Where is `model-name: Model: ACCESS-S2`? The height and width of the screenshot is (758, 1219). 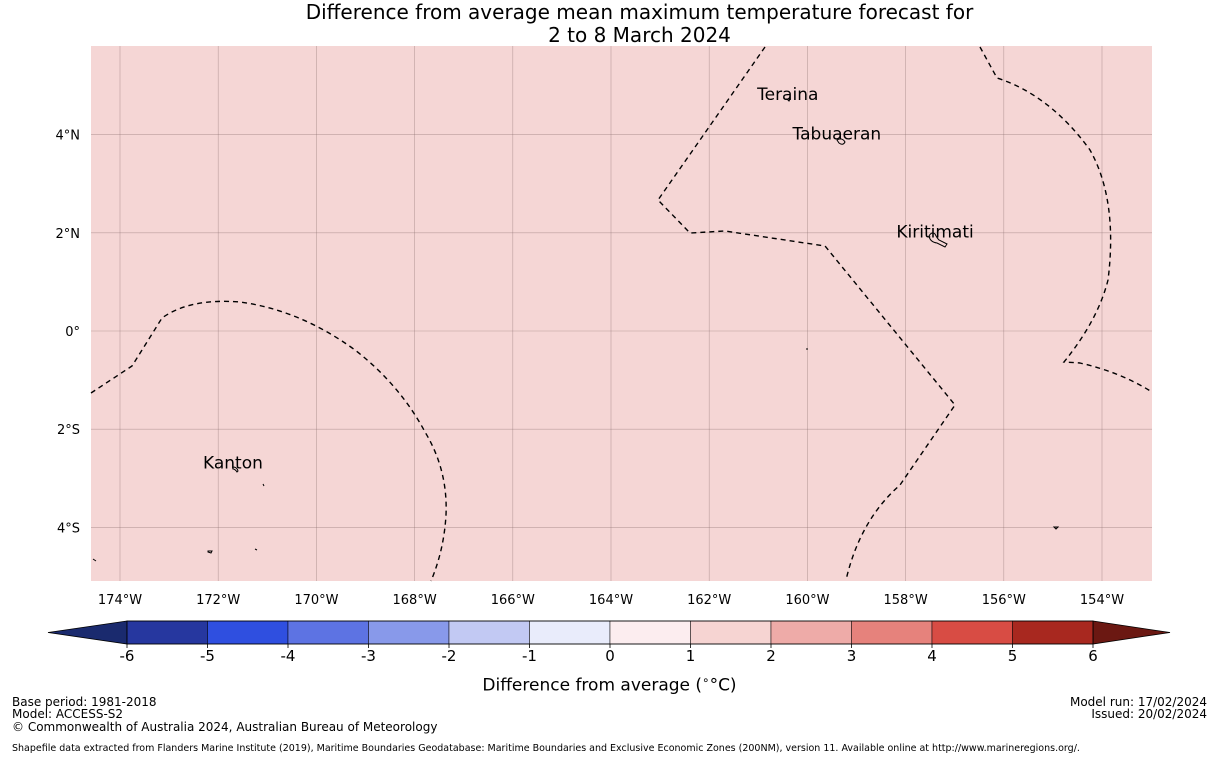 model-name: Model: ACCESS-S2 is located at coordinates (68, 714).